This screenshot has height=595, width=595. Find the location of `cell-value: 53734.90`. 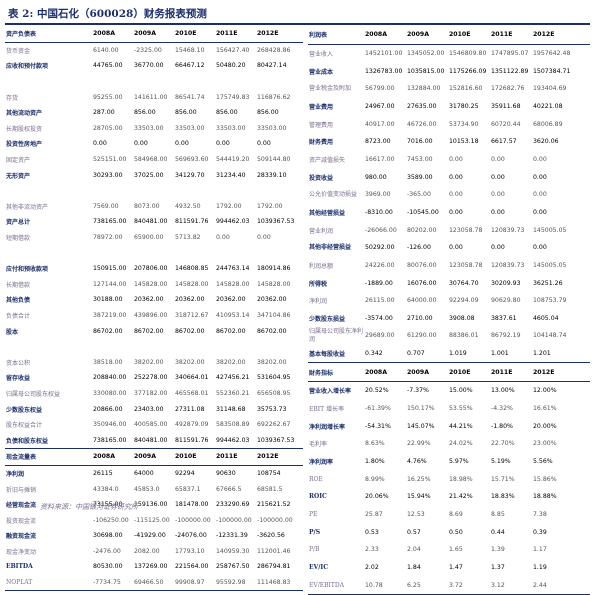

cell-value: 53734.90 is located at coordinates (464, 124).